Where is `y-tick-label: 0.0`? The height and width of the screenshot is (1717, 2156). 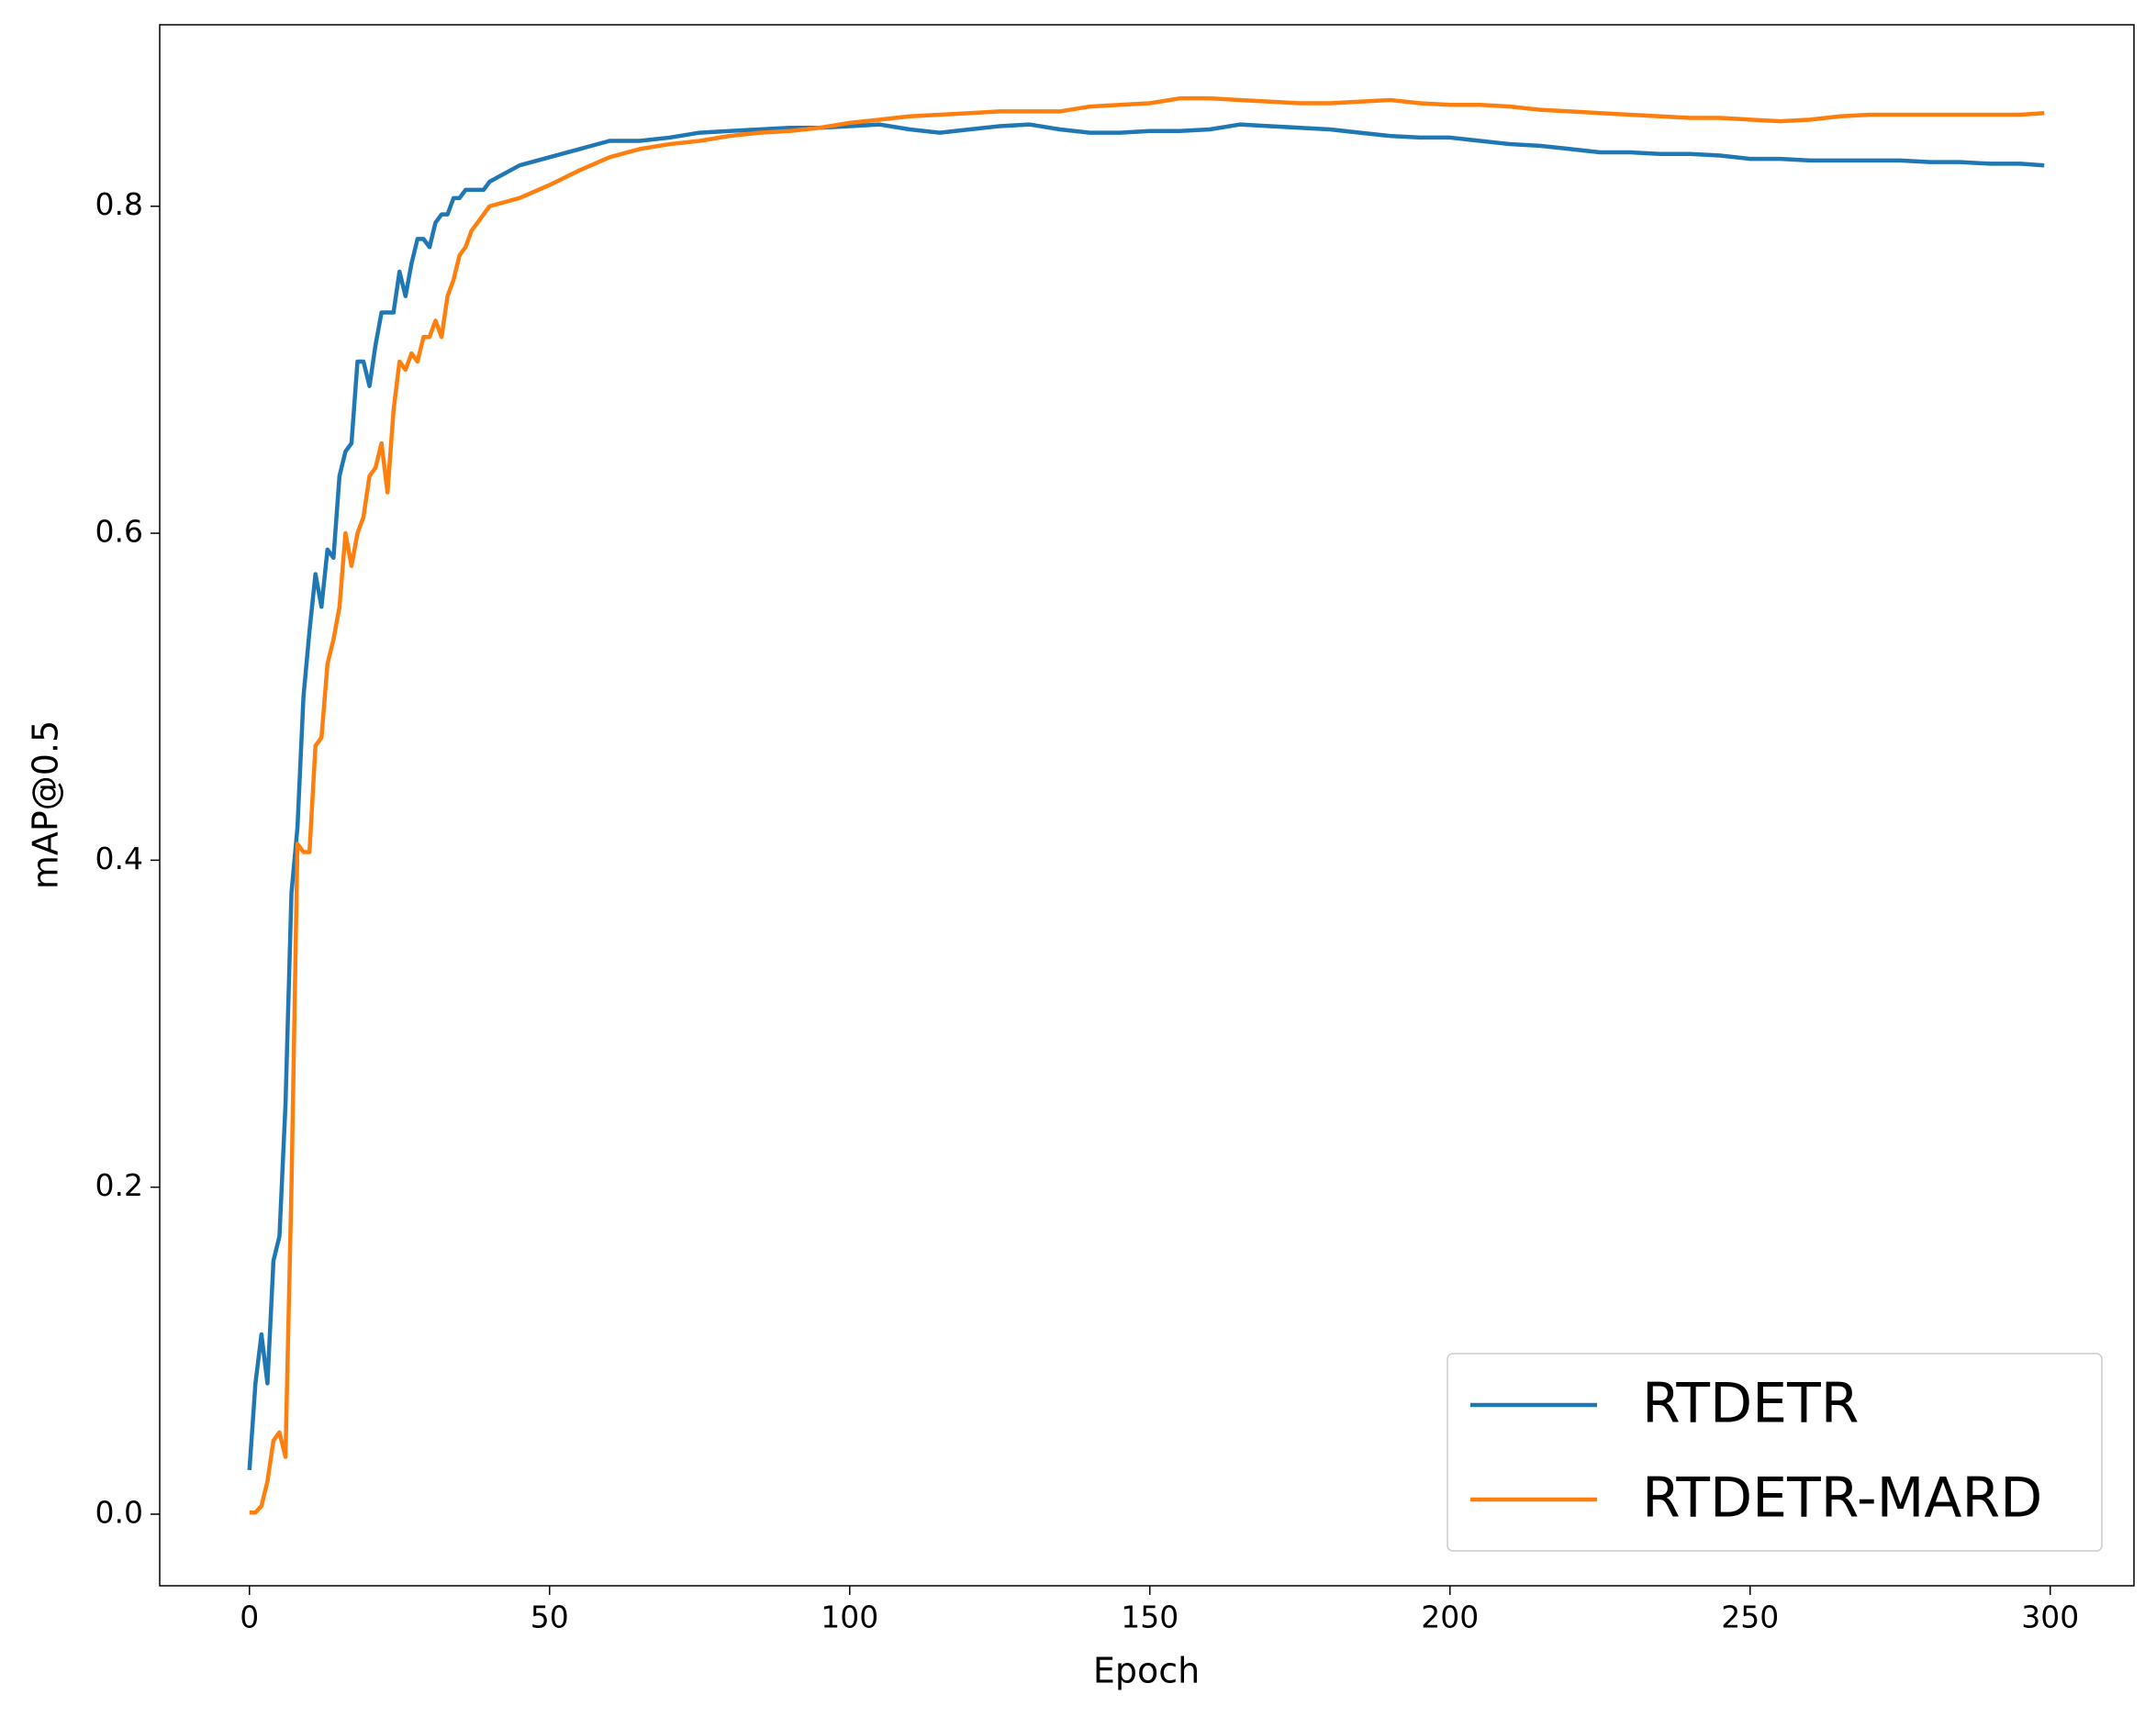 y-tick-label: 0.0 is located at coordinates (119, 1512).